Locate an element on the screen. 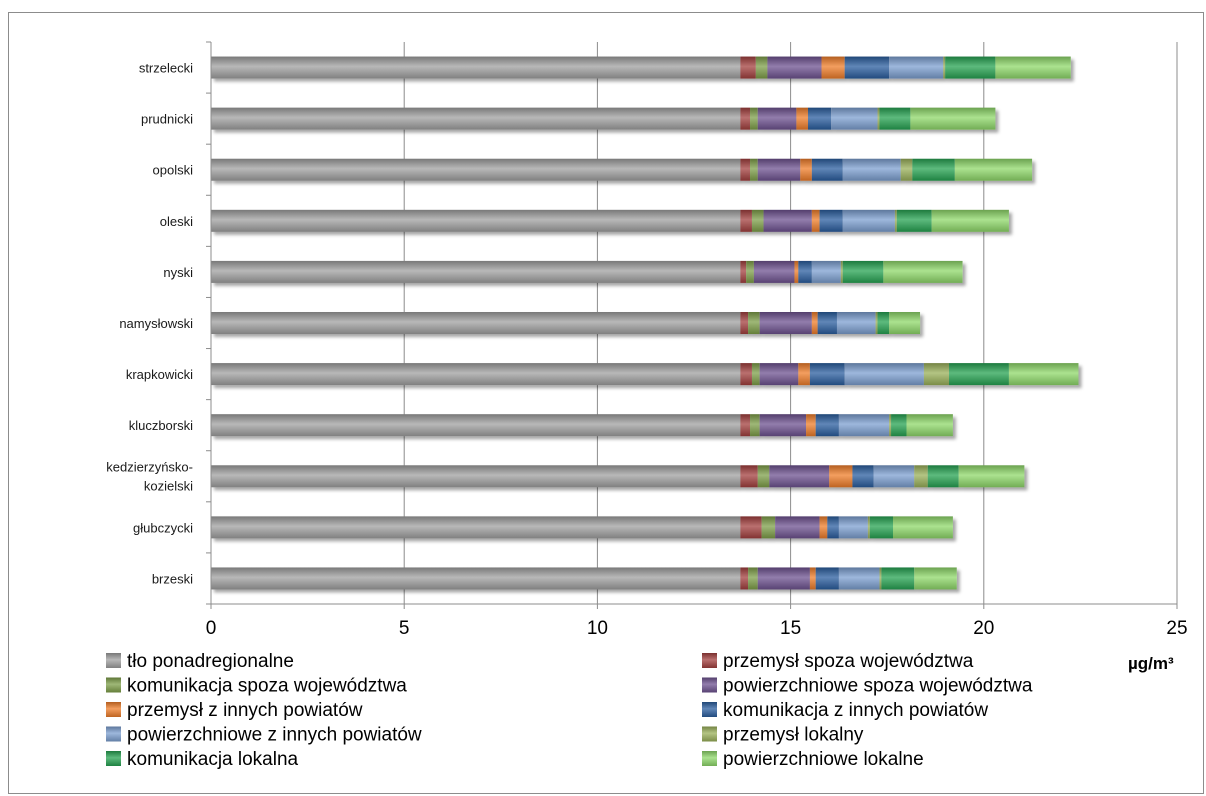 Image resolution: width=1206 pixels, height=796 pixels. bar-nyski-powierzchniowe-spoza-wojewodztwa is located at coordinates (774, 271).